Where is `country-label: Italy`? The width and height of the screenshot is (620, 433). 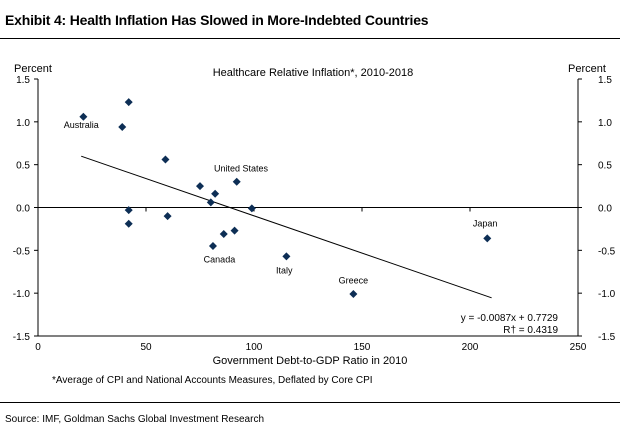
country-label: Italy is located at coordinates (284, 270).